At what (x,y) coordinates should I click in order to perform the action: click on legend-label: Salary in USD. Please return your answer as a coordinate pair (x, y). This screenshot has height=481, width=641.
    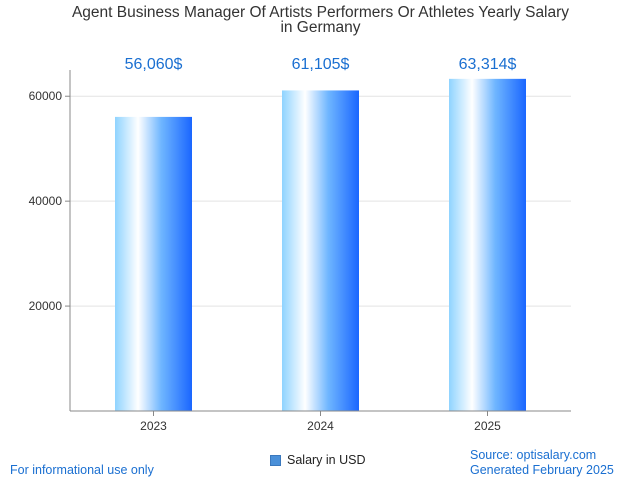
    Looking at the image, I should click on (326, 460).